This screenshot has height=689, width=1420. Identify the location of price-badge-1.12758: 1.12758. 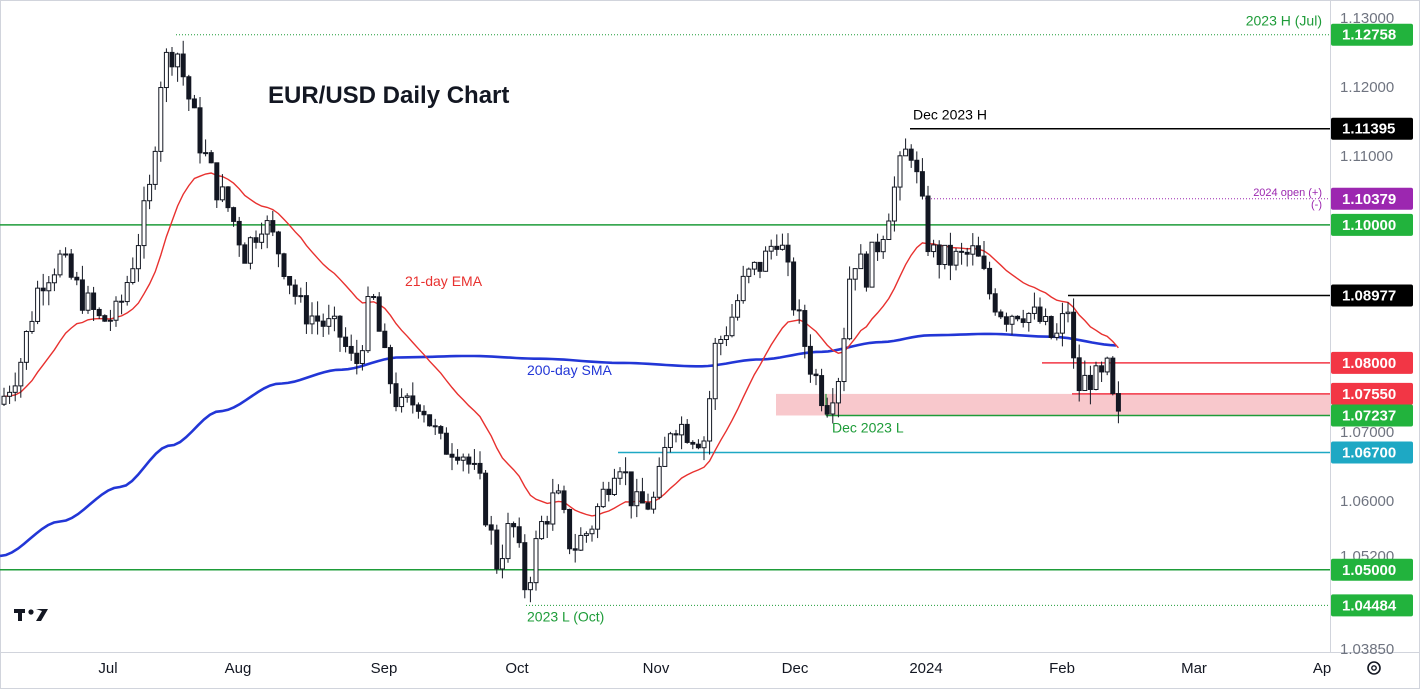
(1372, 34).